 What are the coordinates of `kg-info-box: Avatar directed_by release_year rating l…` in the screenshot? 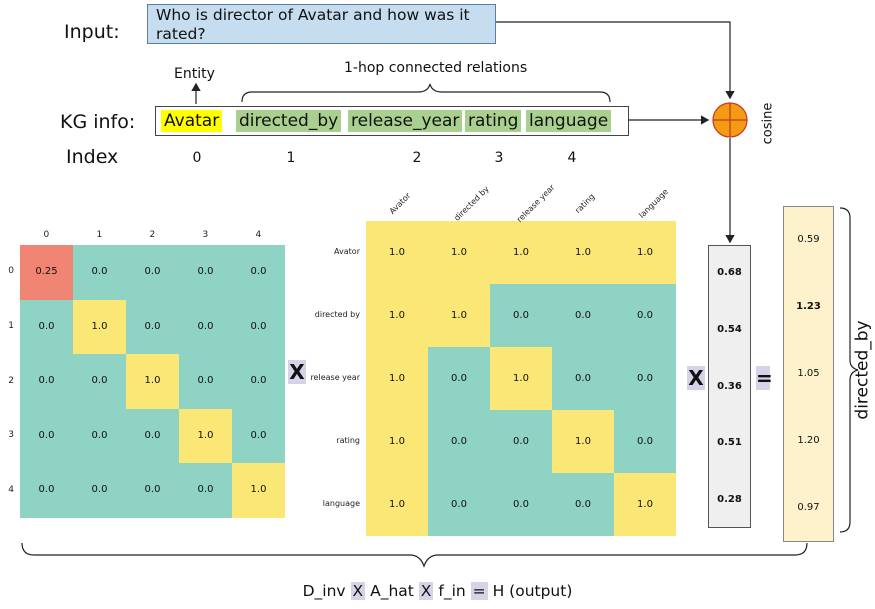 It's located at (392, 121).